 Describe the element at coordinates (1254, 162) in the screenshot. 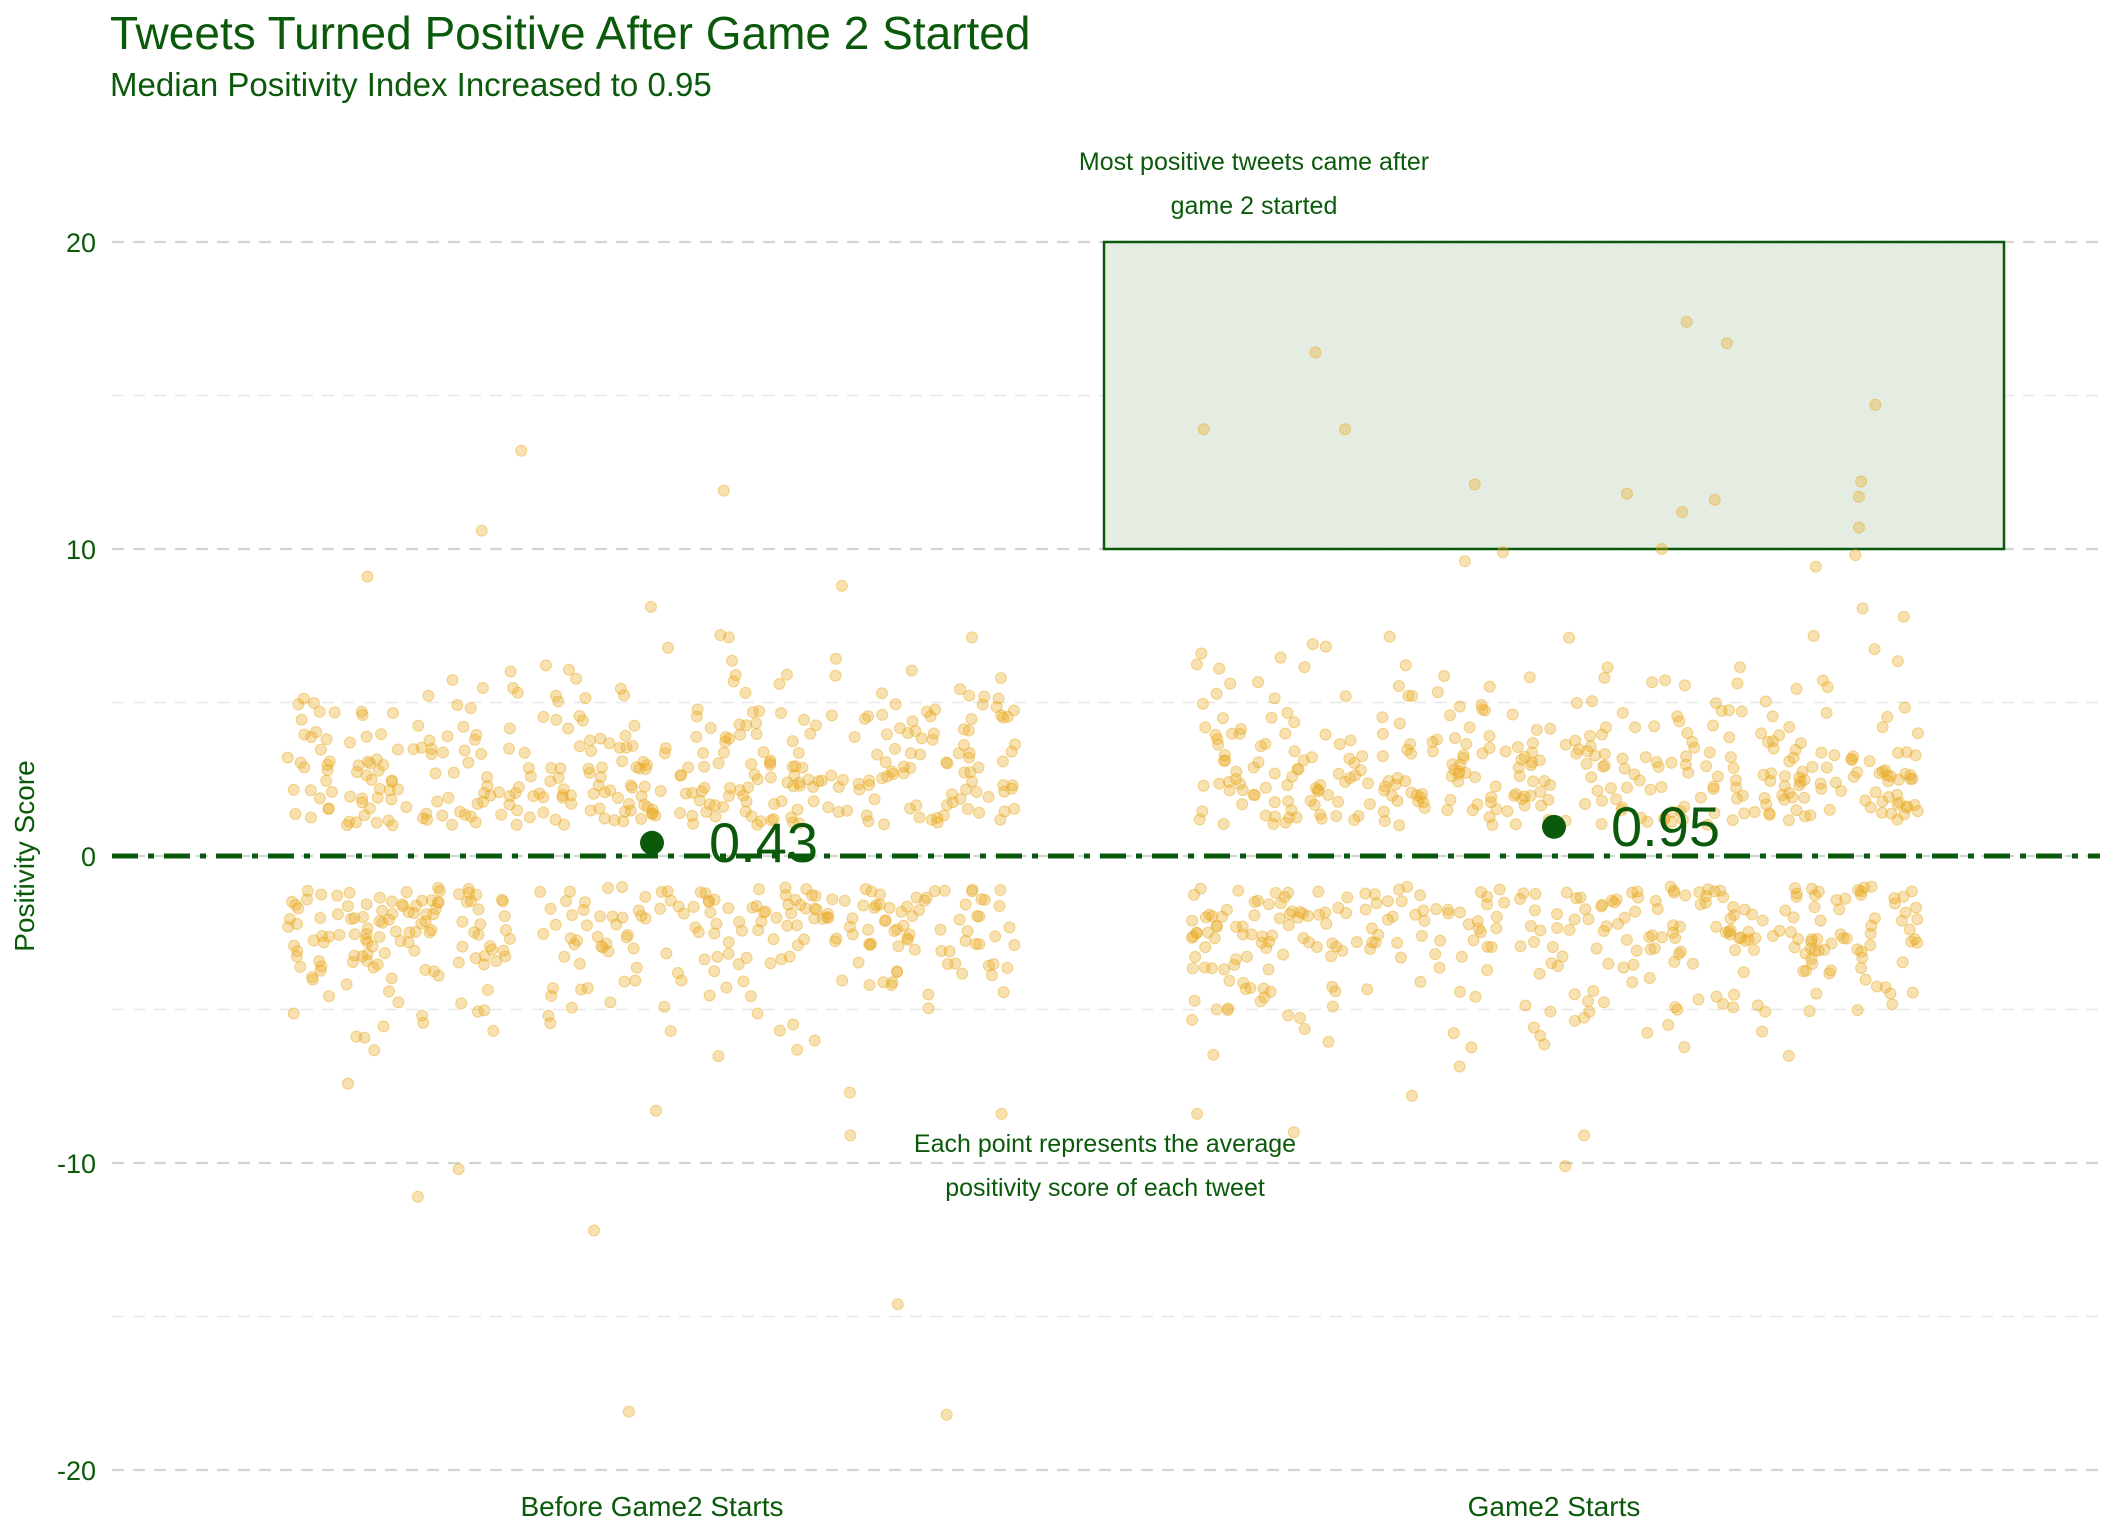

I see `annotation-text: Most positive tweets came after` at that location.